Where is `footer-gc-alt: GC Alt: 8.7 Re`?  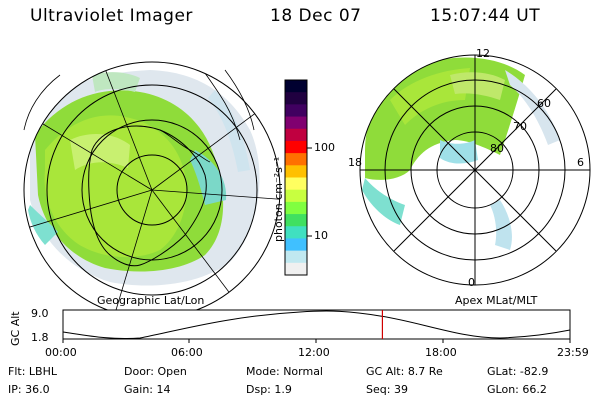 footer-gc-alt: GC Alt: 8.7 Re is located at coordinates (404, 371).